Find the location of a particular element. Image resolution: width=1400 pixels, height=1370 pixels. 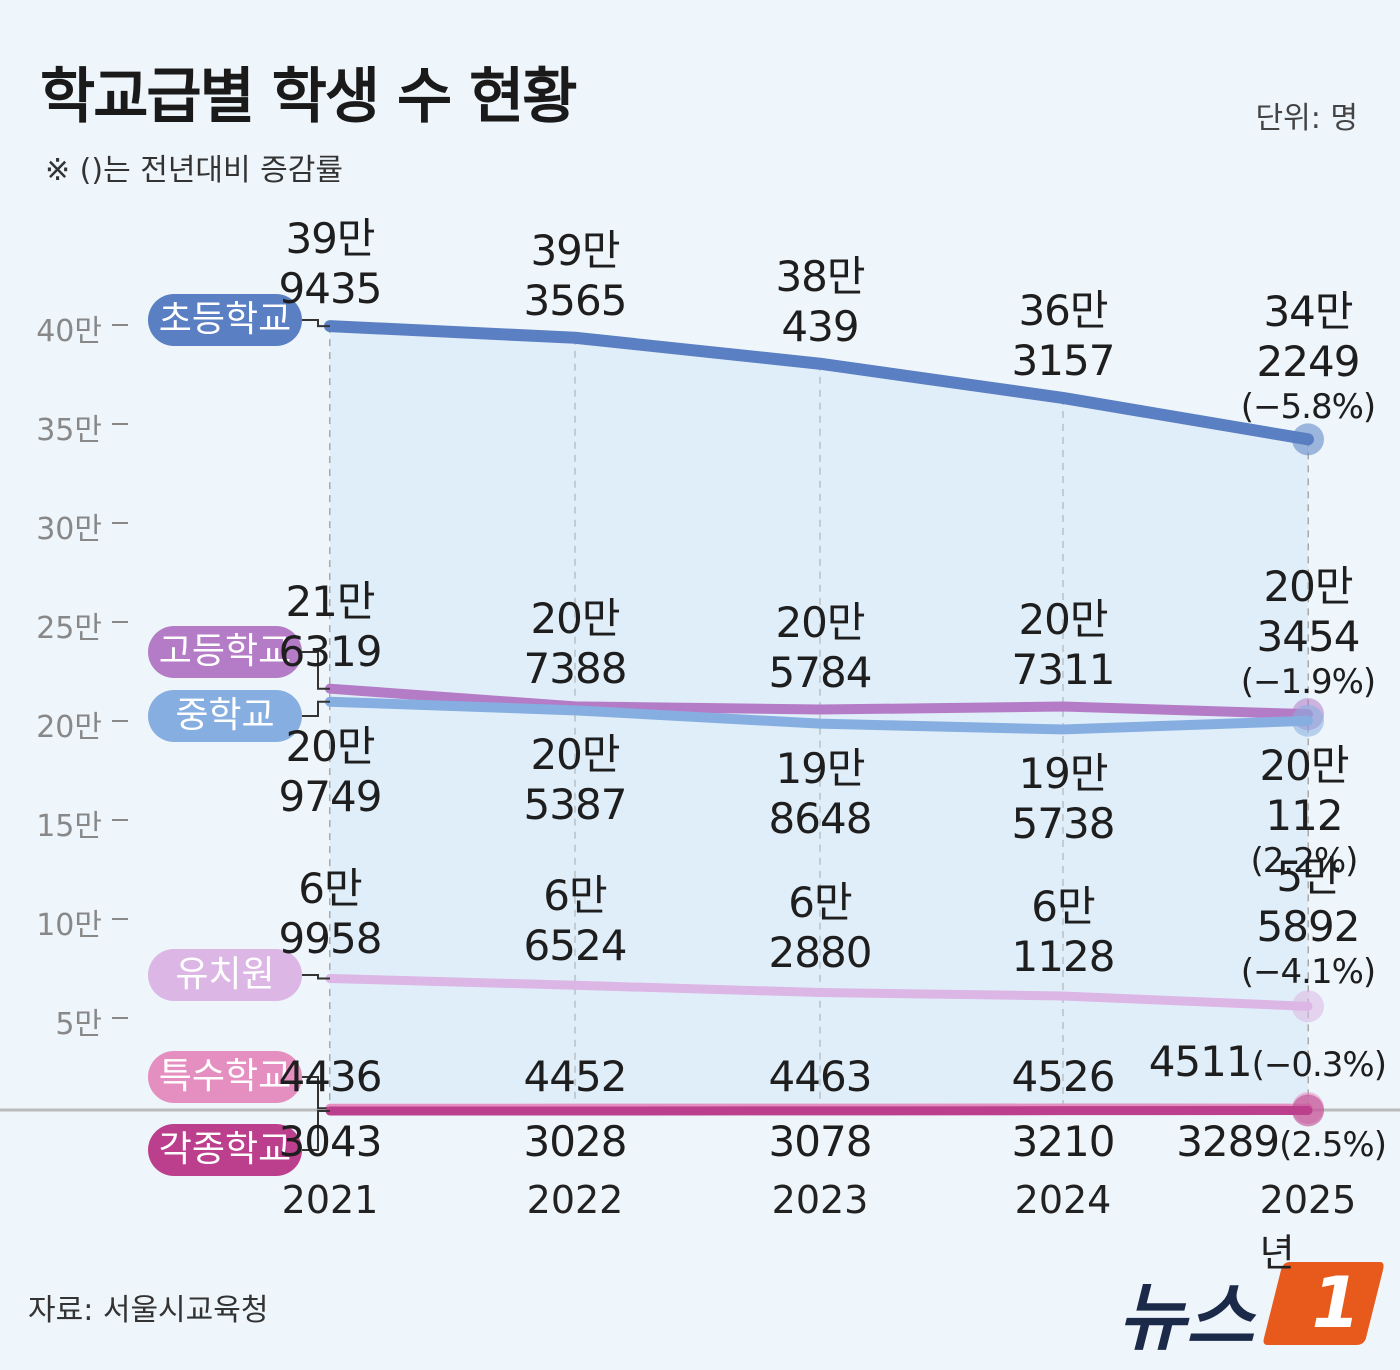

value-label-row: 4526 is located at coordinates (1063, 1077).